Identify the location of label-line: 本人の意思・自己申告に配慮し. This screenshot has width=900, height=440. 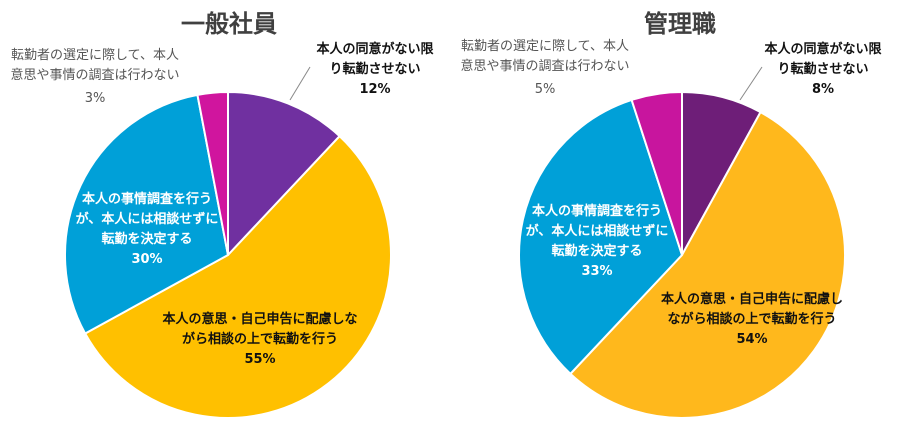
(751, 299).